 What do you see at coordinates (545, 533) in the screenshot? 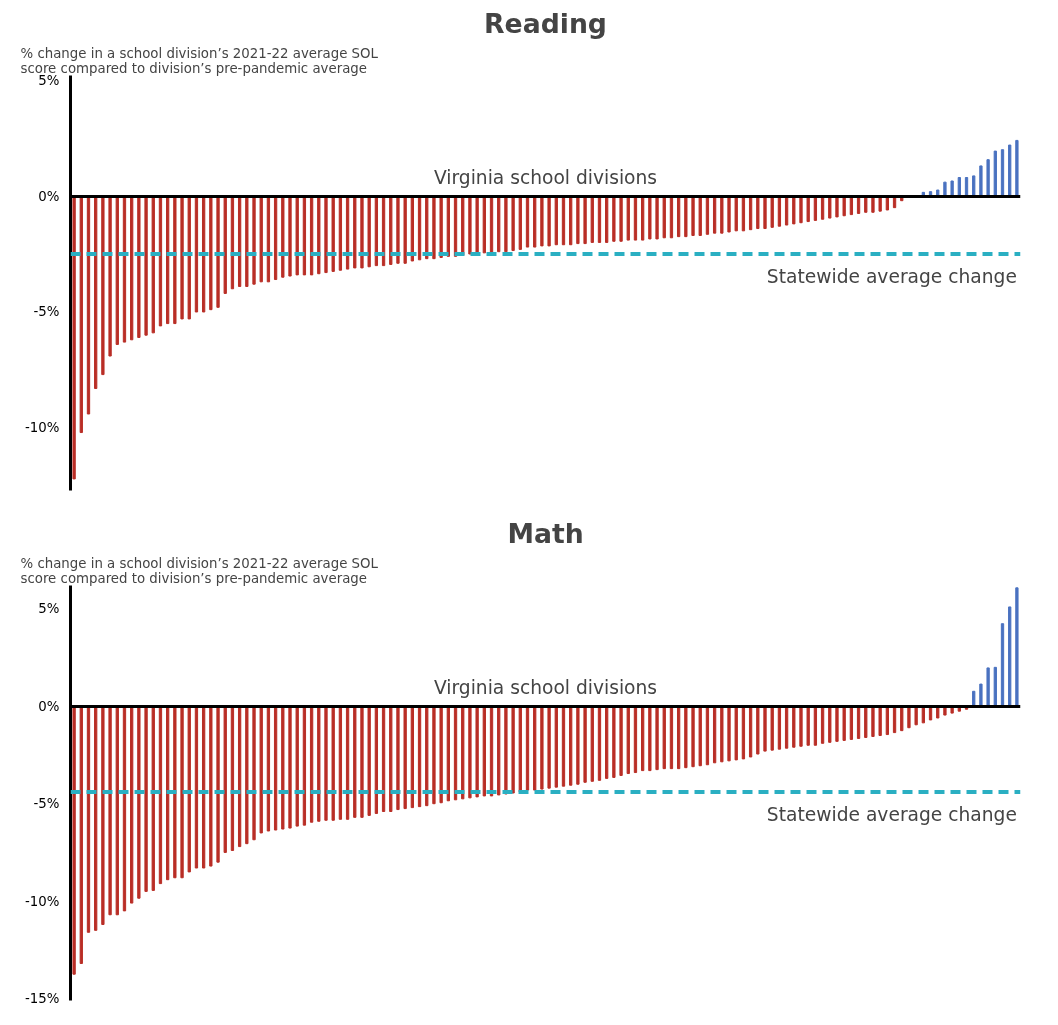
I see `chart-title: Math` at bounding box center [545, 533].